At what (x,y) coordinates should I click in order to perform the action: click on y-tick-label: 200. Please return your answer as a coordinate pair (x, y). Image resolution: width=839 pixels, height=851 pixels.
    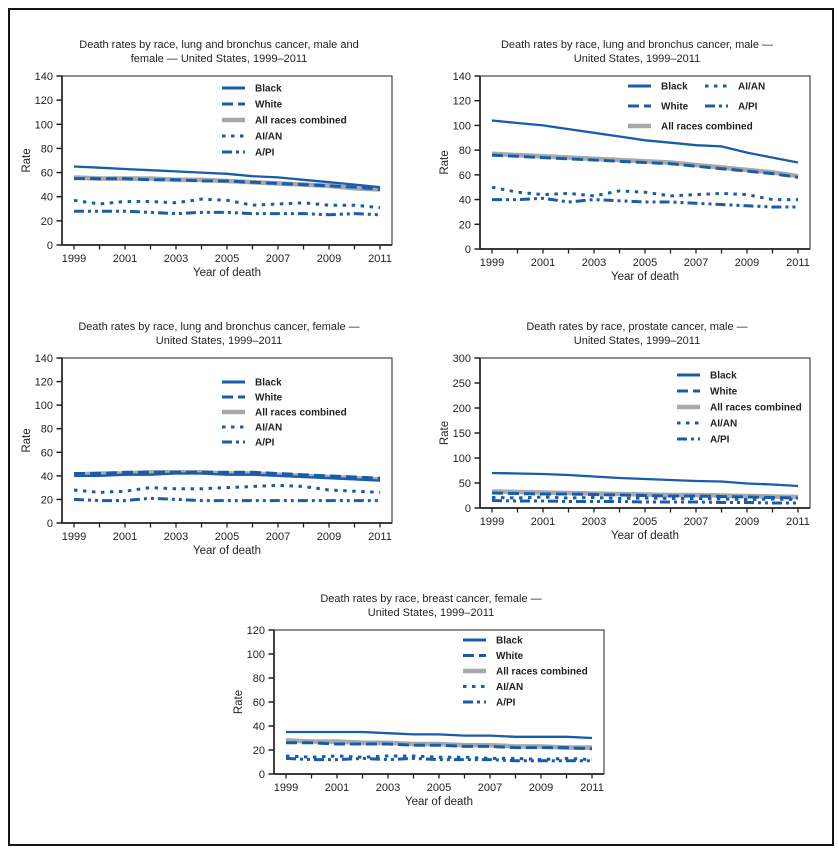
    Looking at the image, I should click on (462, 409).